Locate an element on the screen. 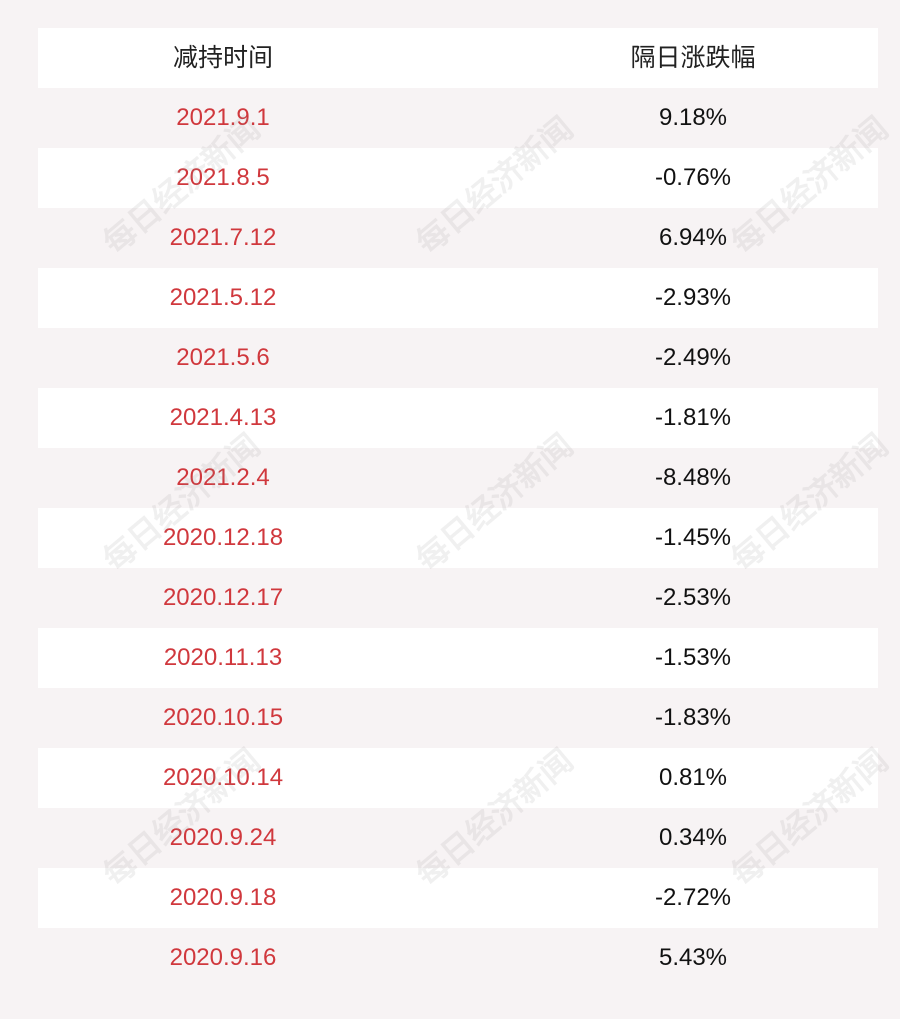  date-cell: 2020.9.24 is located at coordinates (223, 837).